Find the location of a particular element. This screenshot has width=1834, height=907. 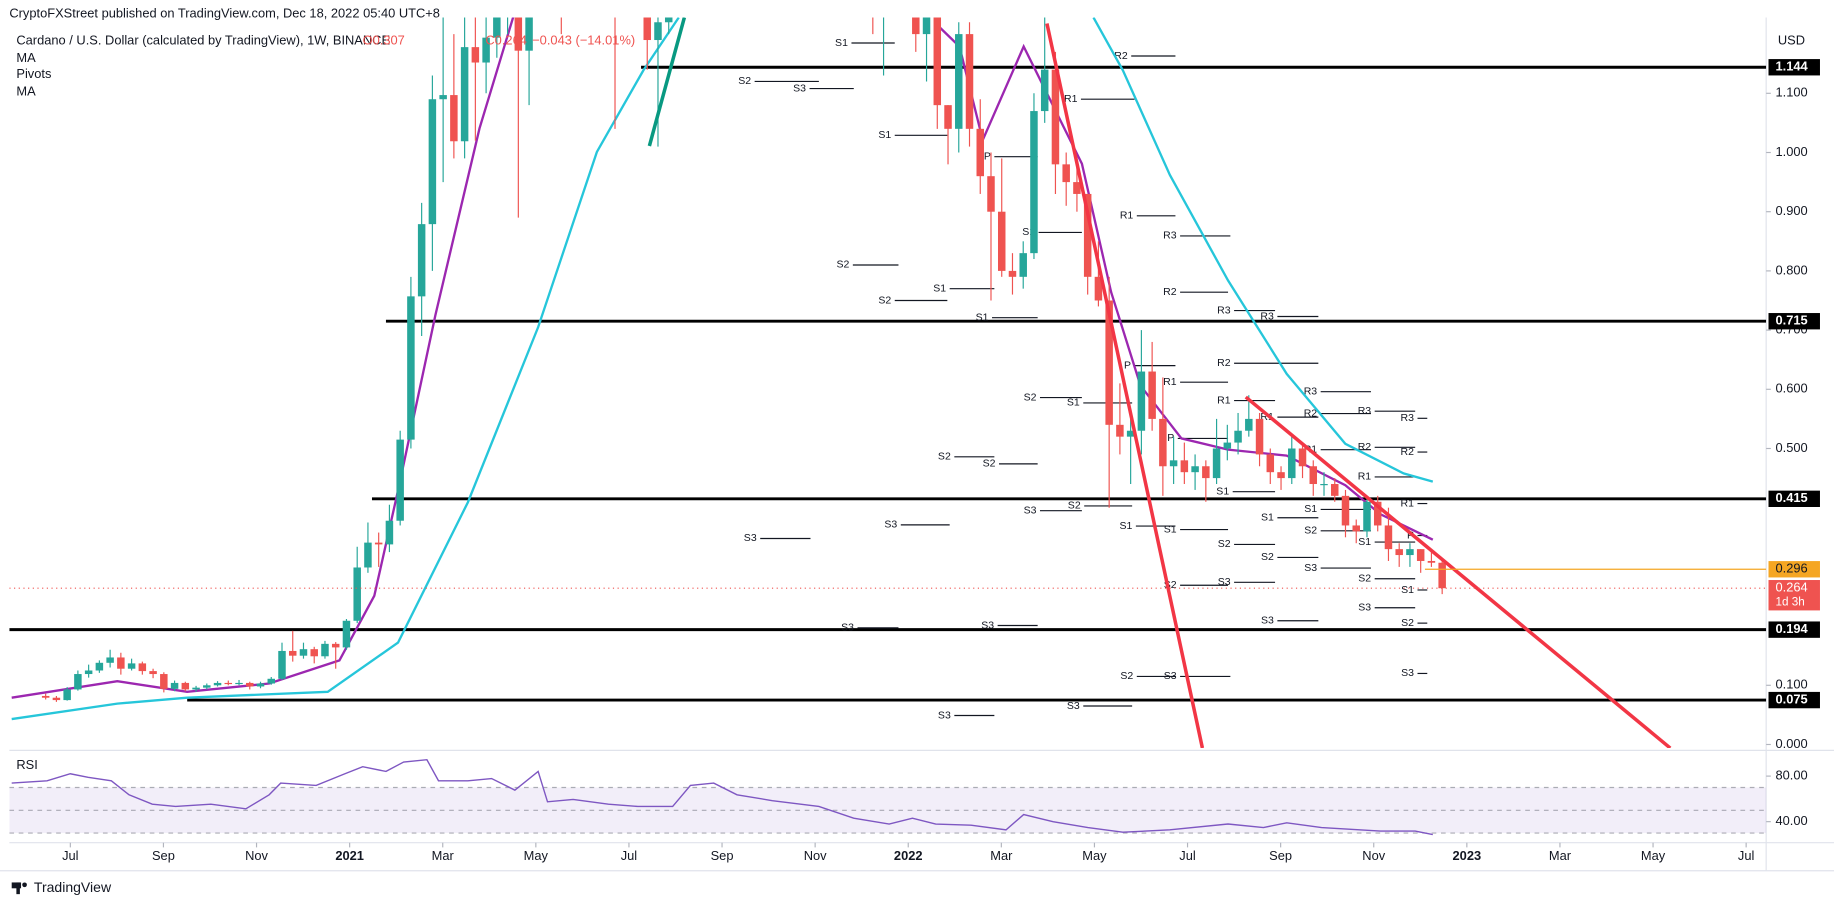

level-label: 0.415 is located at coordinates (1792, 497).